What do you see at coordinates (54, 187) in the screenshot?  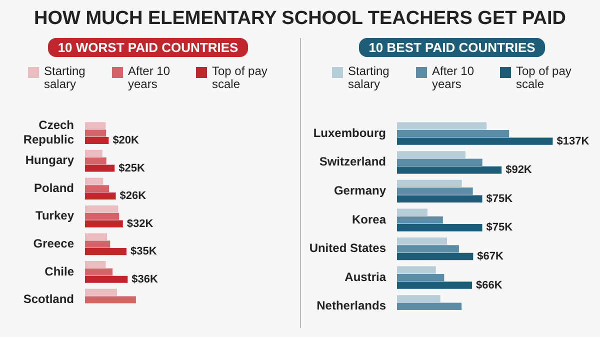 I see `y-tick-label: Poland` at bounding box center [54, 187].